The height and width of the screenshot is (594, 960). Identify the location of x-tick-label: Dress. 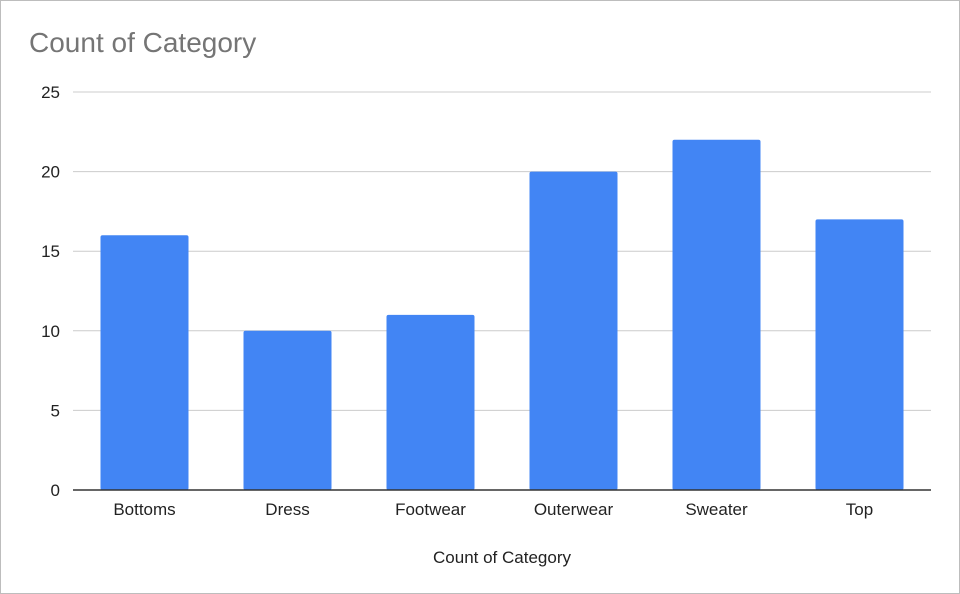
(287, 509).